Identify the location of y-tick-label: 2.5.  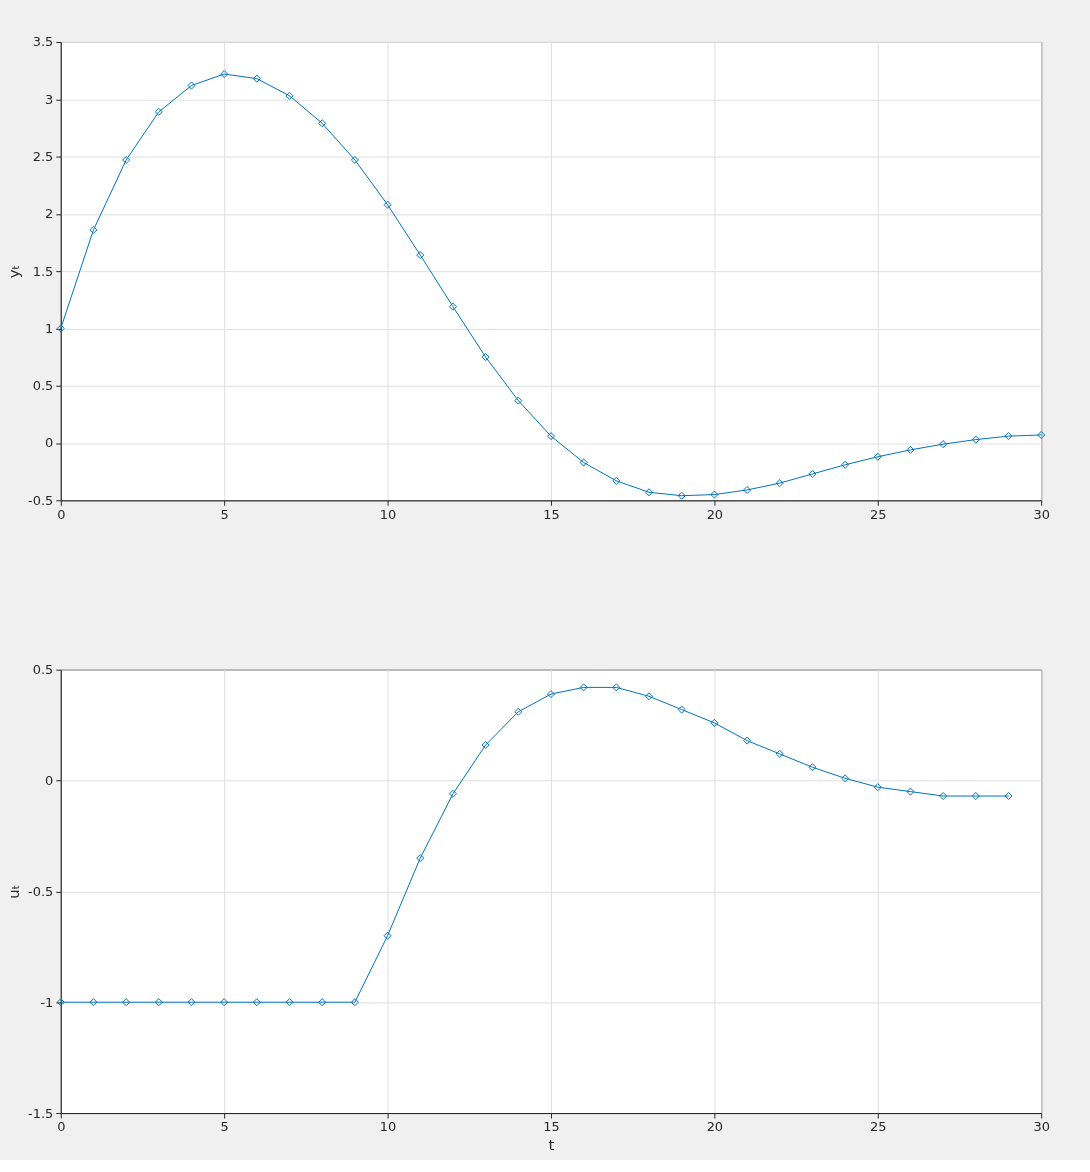
(43, 157).